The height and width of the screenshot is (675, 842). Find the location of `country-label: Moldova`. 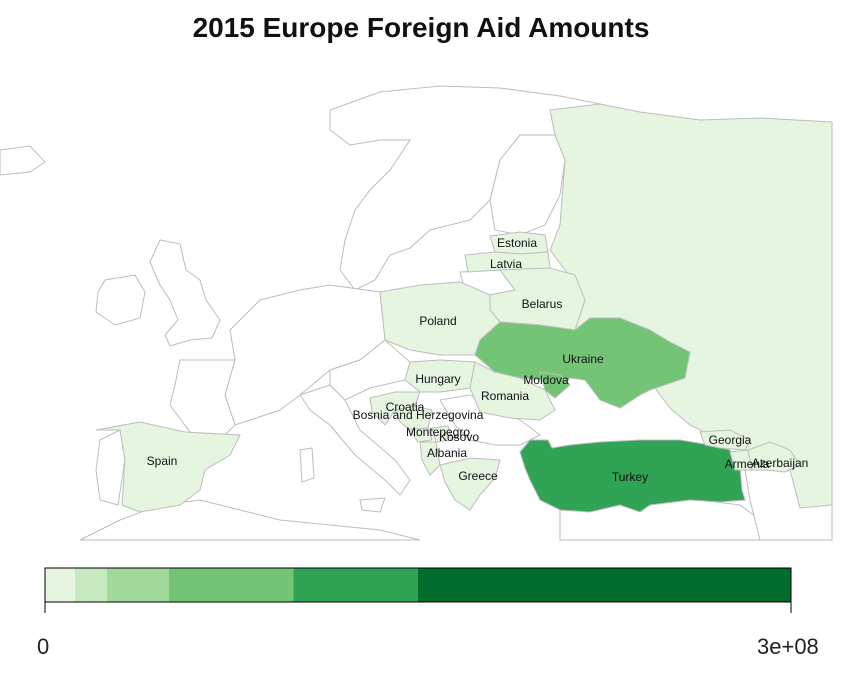

country-label: Moldova is located at coordinates (546, 380).